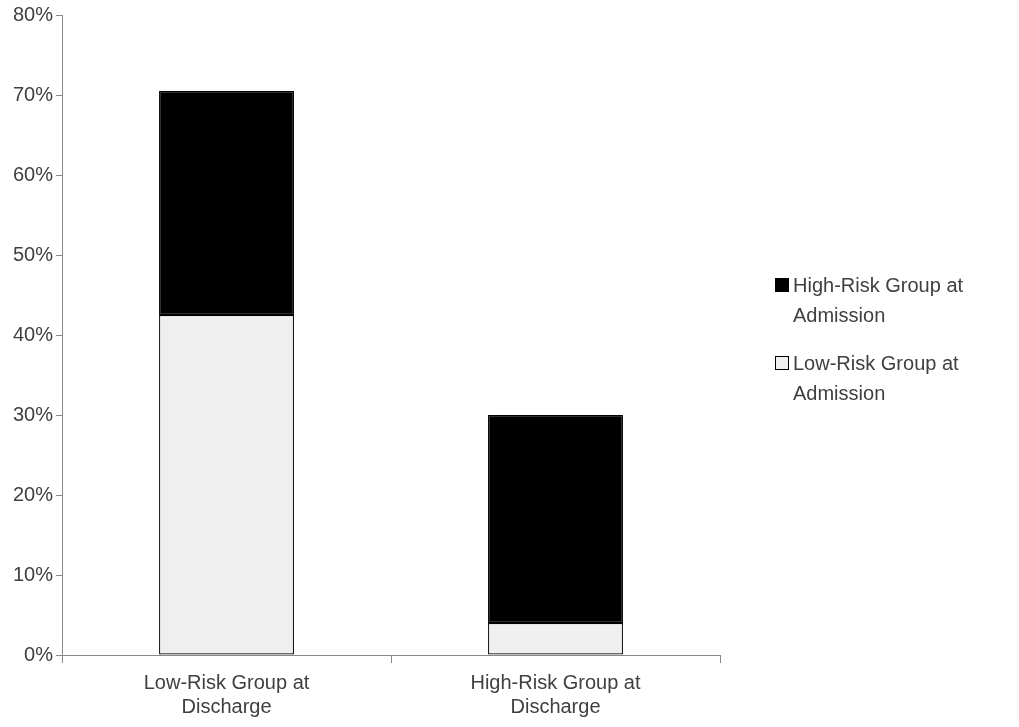 Image resolution: width=1019 pixels, height=727 pixels. What do you see at coordinates (555, 693) in the screenshot?
I see `x-tick-label: High-Risk Group at Discharge` at bounding box center [555, 693].